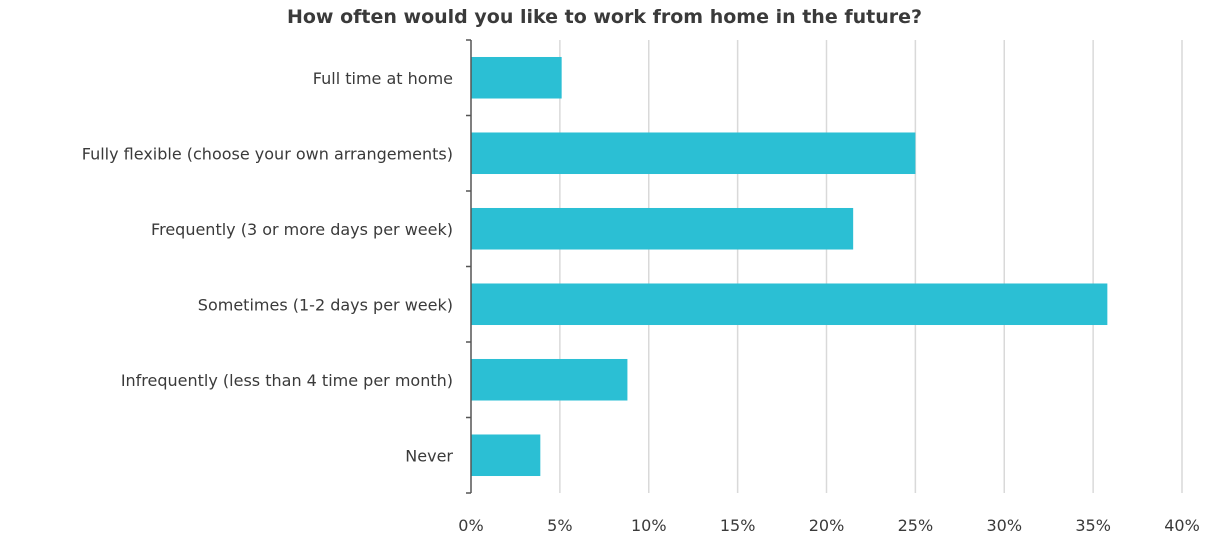  I want to click on category-label: Never, so click(429, 455).